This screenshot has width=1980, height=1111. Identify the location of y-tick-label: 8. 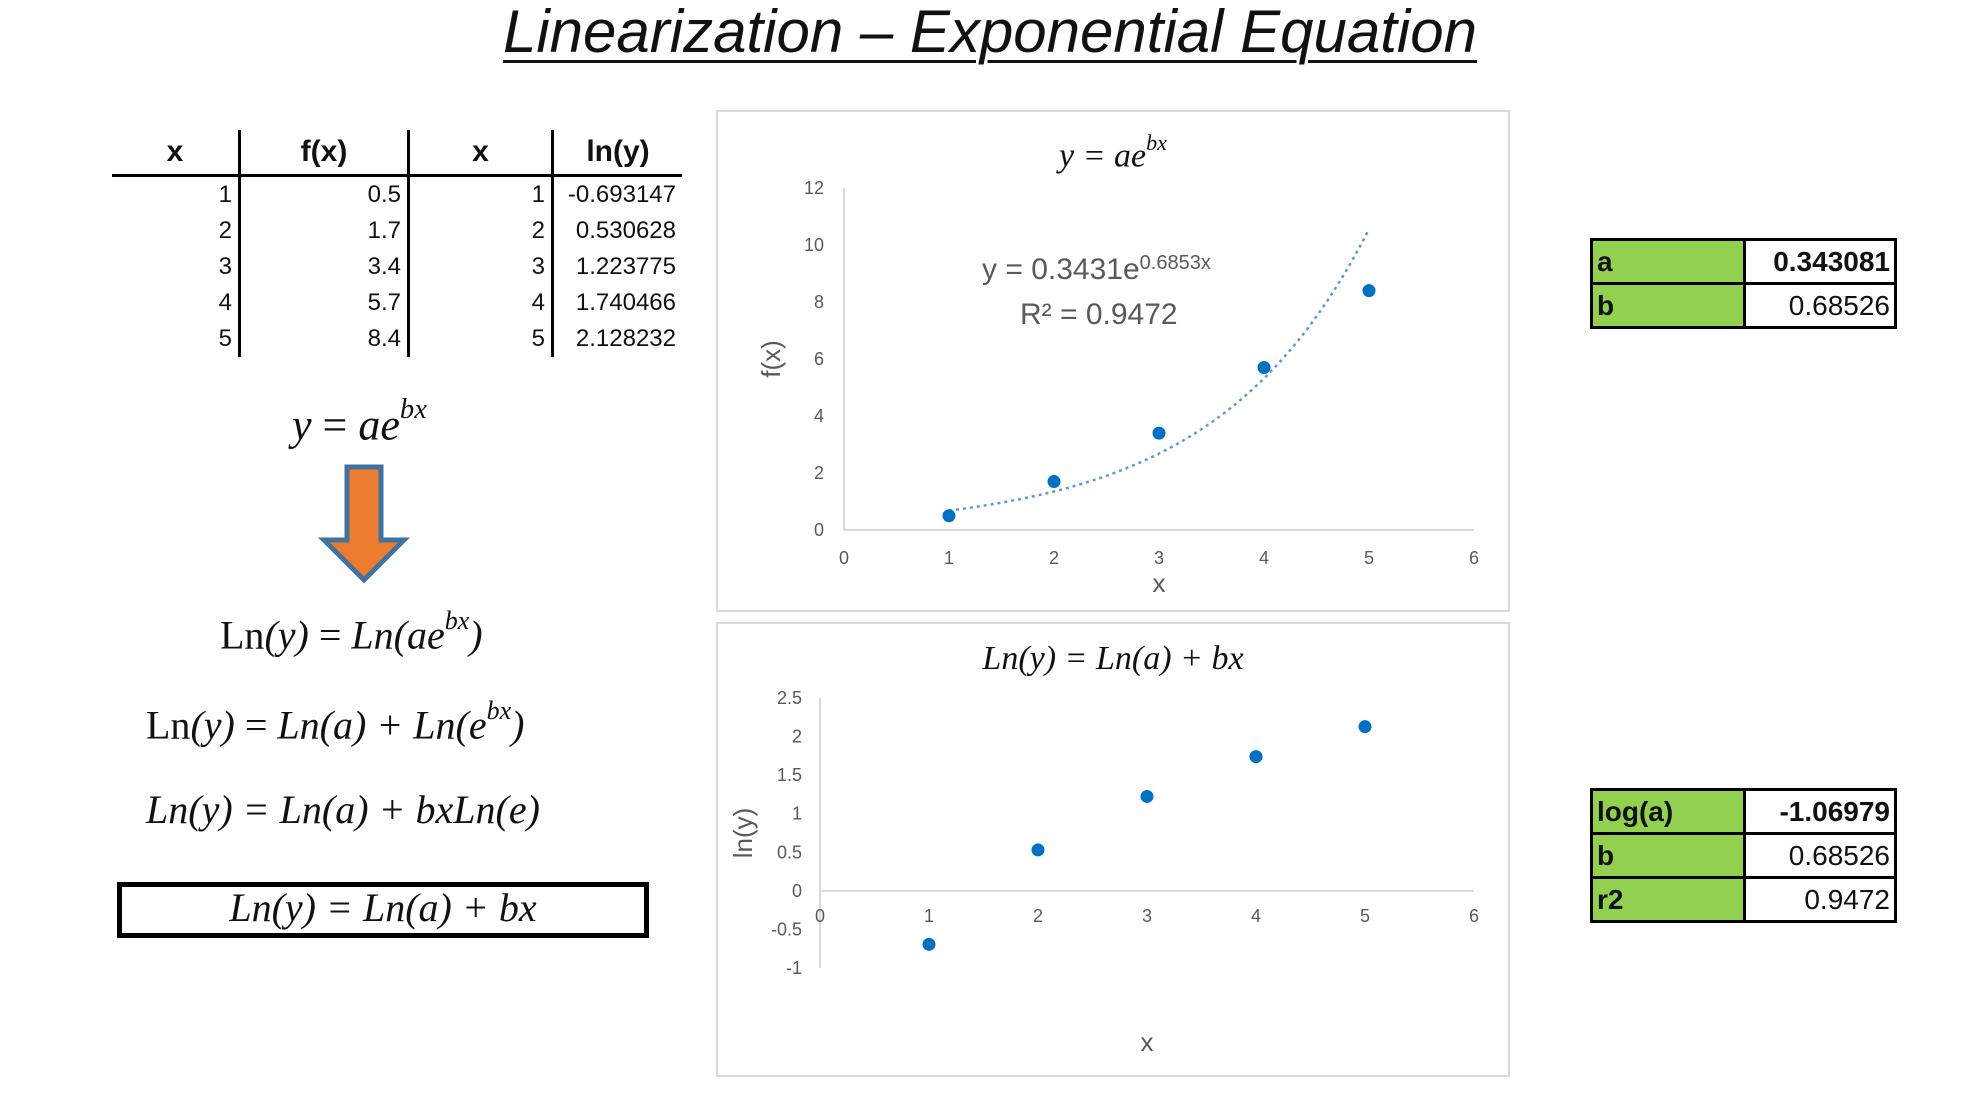
(819, 302).